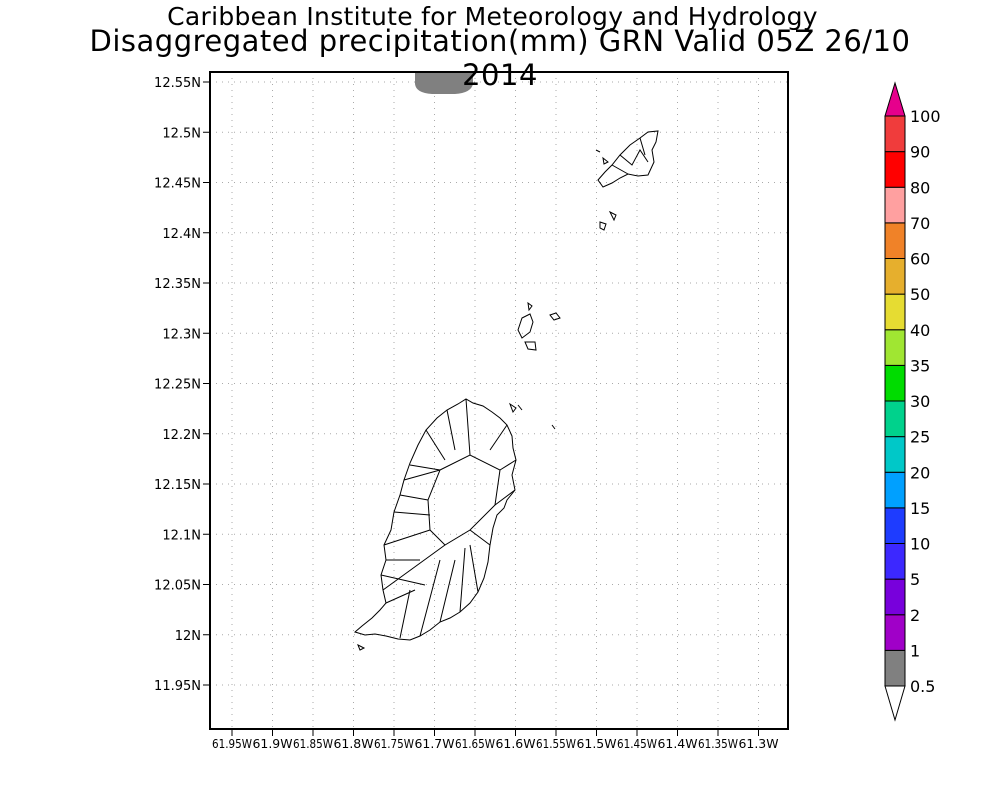  I want to click on lon-label: 61.7W, so click(435, 744).